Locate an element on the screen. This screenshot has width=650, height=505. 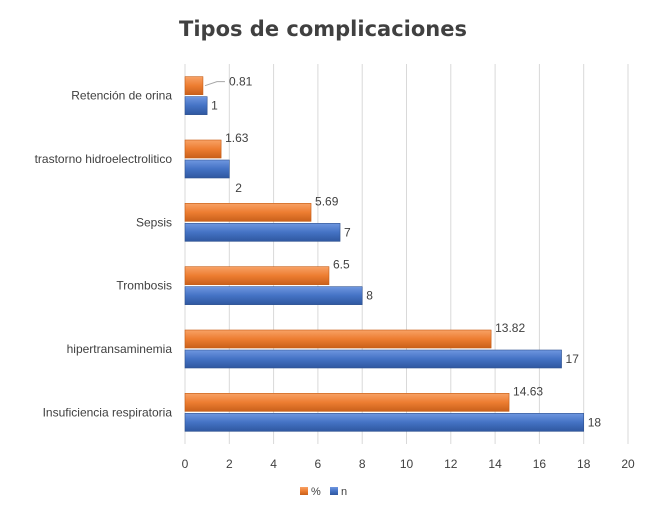
x-axis-ticks: 0 2 4 6 8 10 12 14 16 18 20 is located at coordinates (408, 464).